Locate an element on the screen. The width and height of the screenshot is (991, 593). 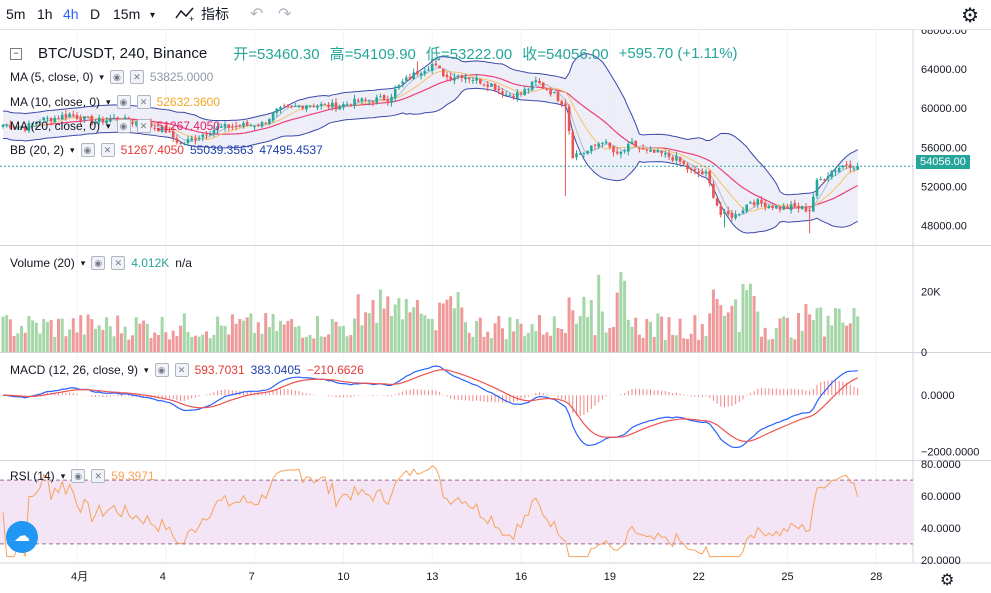
timeframe-4h: 4h is located at coordinates (71, 14).